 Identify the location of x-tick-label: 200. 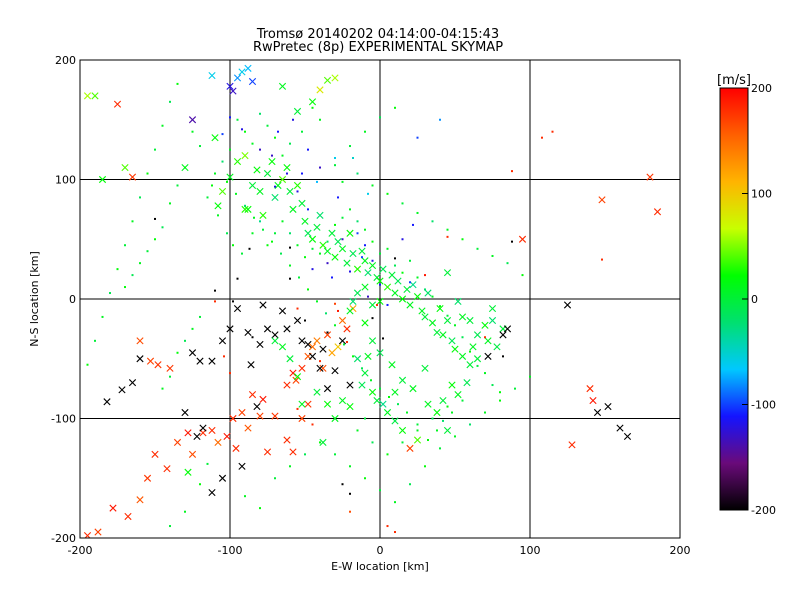
(680, 550).